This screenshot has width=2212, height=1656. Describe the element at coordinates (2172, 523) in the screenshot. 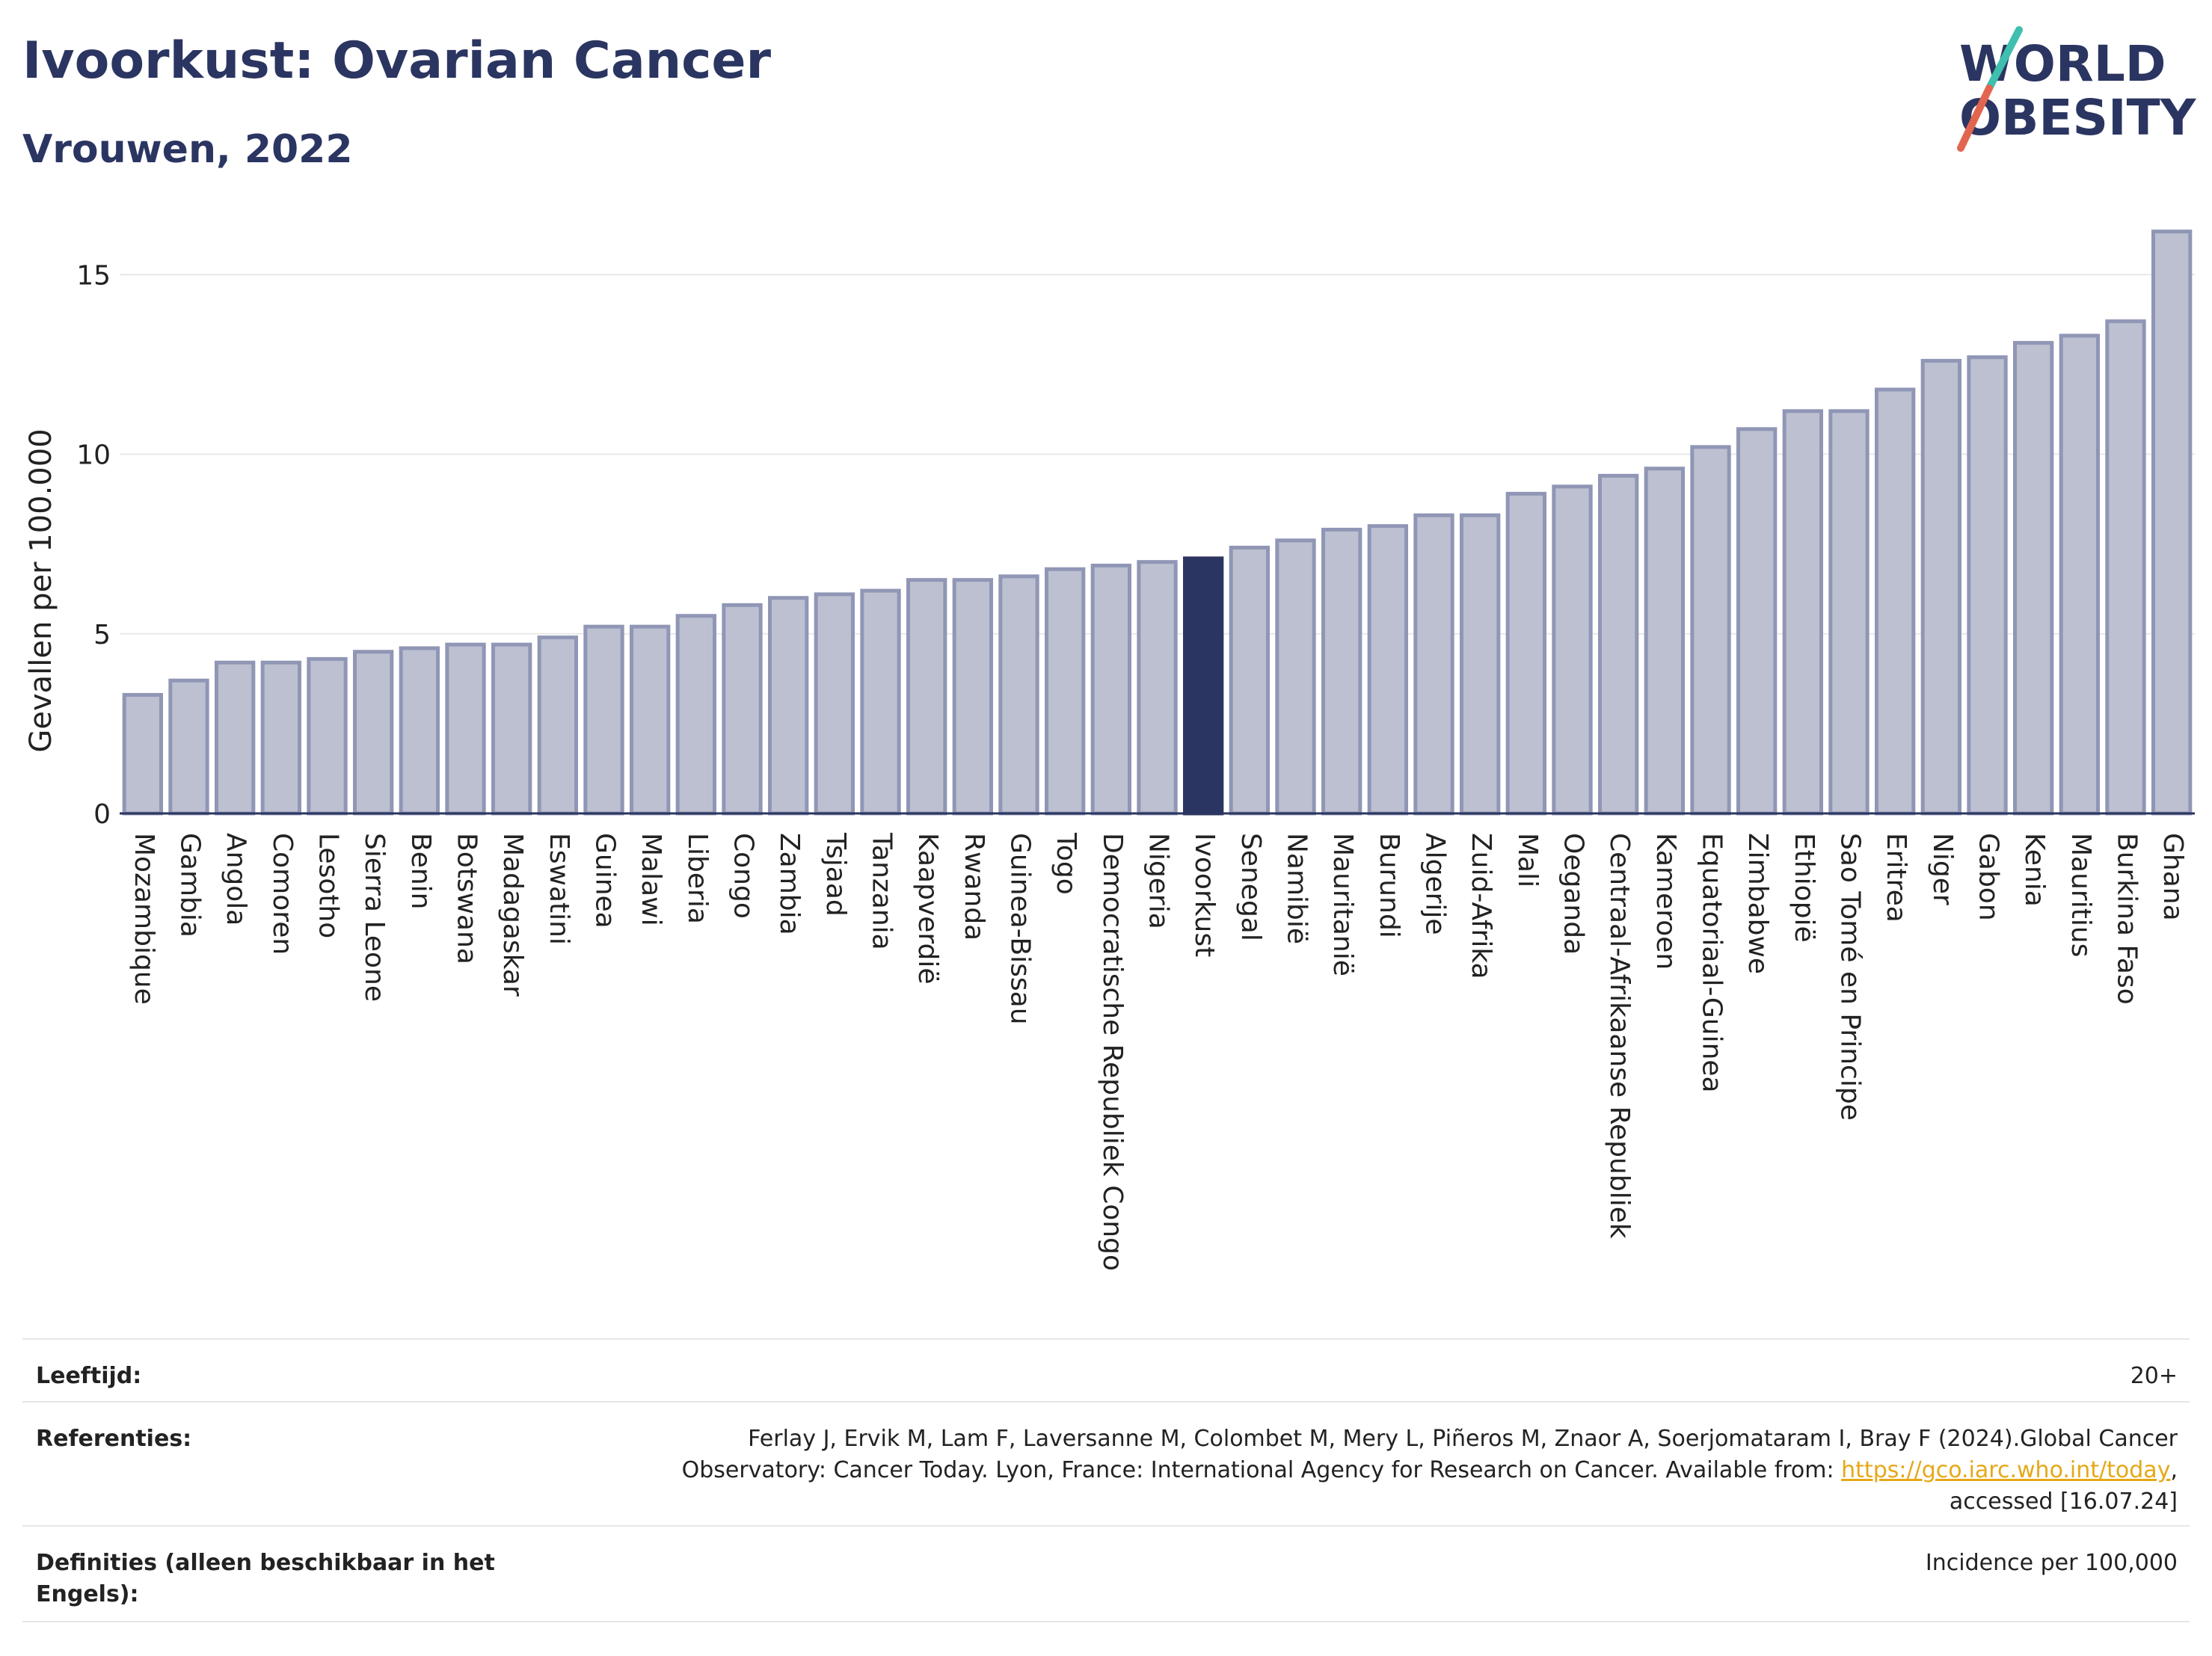

I see `bar-ghana` at that location.